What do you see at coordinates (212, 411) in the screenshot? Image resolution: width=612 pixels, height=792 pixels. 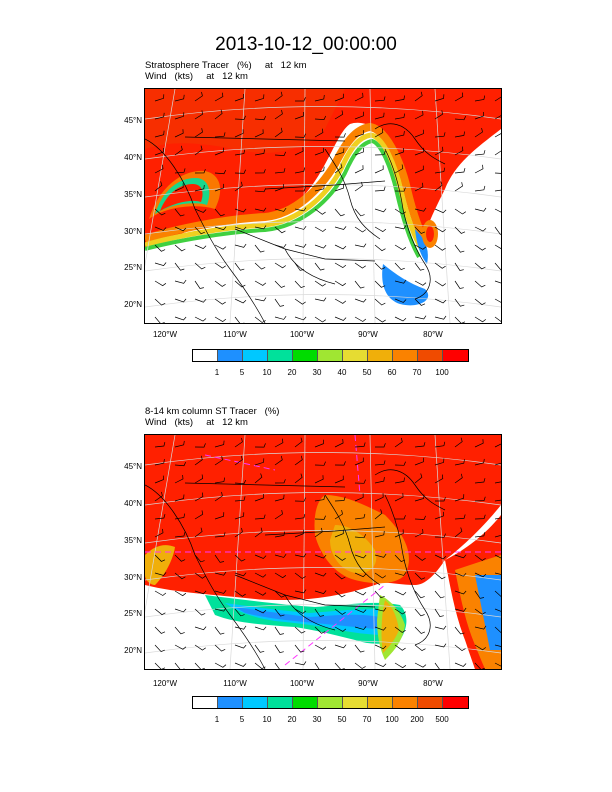 I see `panel2-subtitle-line1: 8-14 km column ST Tracer (%)` at bounding box center [212, 411].